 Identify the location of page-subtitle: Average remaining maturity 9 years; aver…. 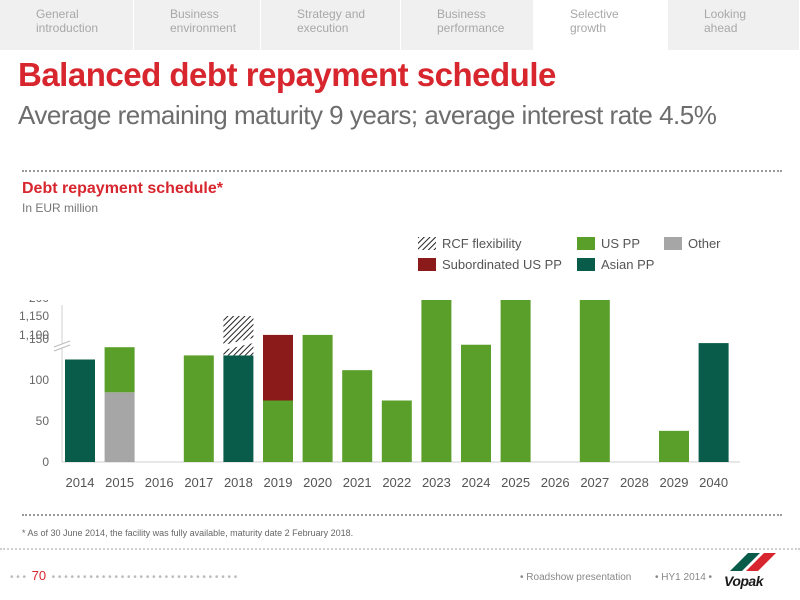
(367, 115).